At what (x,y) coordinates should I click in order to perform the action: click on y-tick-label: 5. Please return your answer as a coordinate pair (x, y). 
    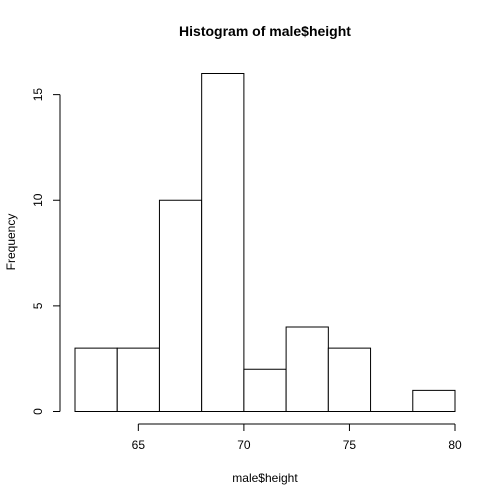
    Looking at the image, I should click on (38, 305).